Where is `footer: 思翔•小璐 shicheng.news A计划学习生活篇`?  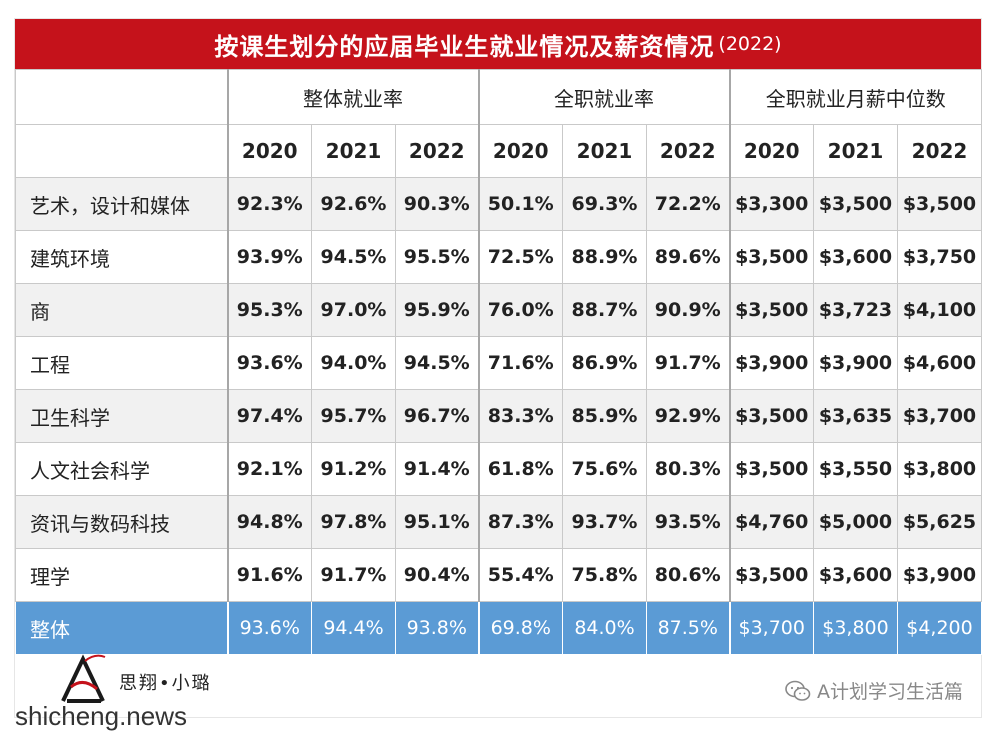 footer: 思翔•小璐 shicheng.news A计划学习生活篇 is located at coordinates (498, 691).